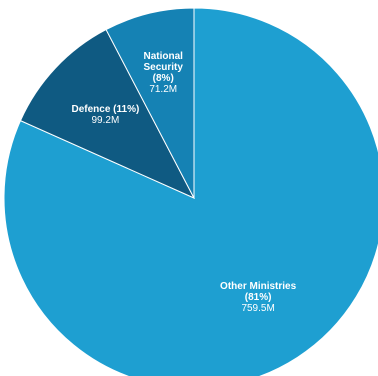 The image size is (378, 376). I want to click on slice-label: National Security (8%) 71.2M, so click(163, 73).